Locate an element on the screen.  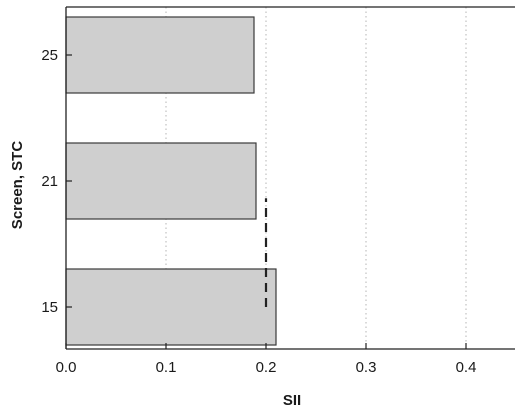
y-axis-title: Screen, STC is located at coordinates (17, 185).